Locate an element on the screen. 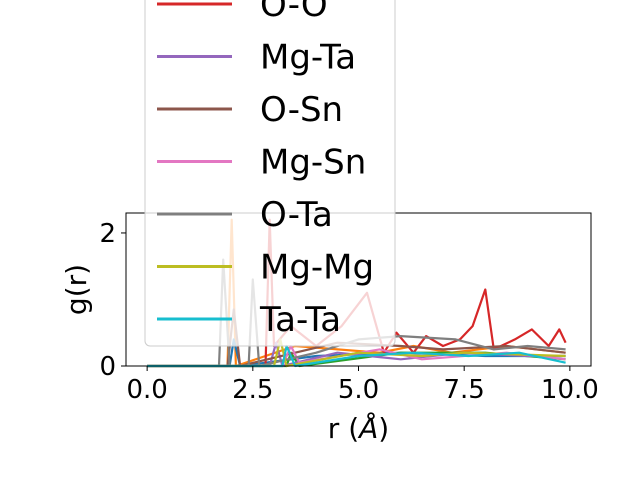  x-tick-label: 10.0 is located at coordinates (570, 390).